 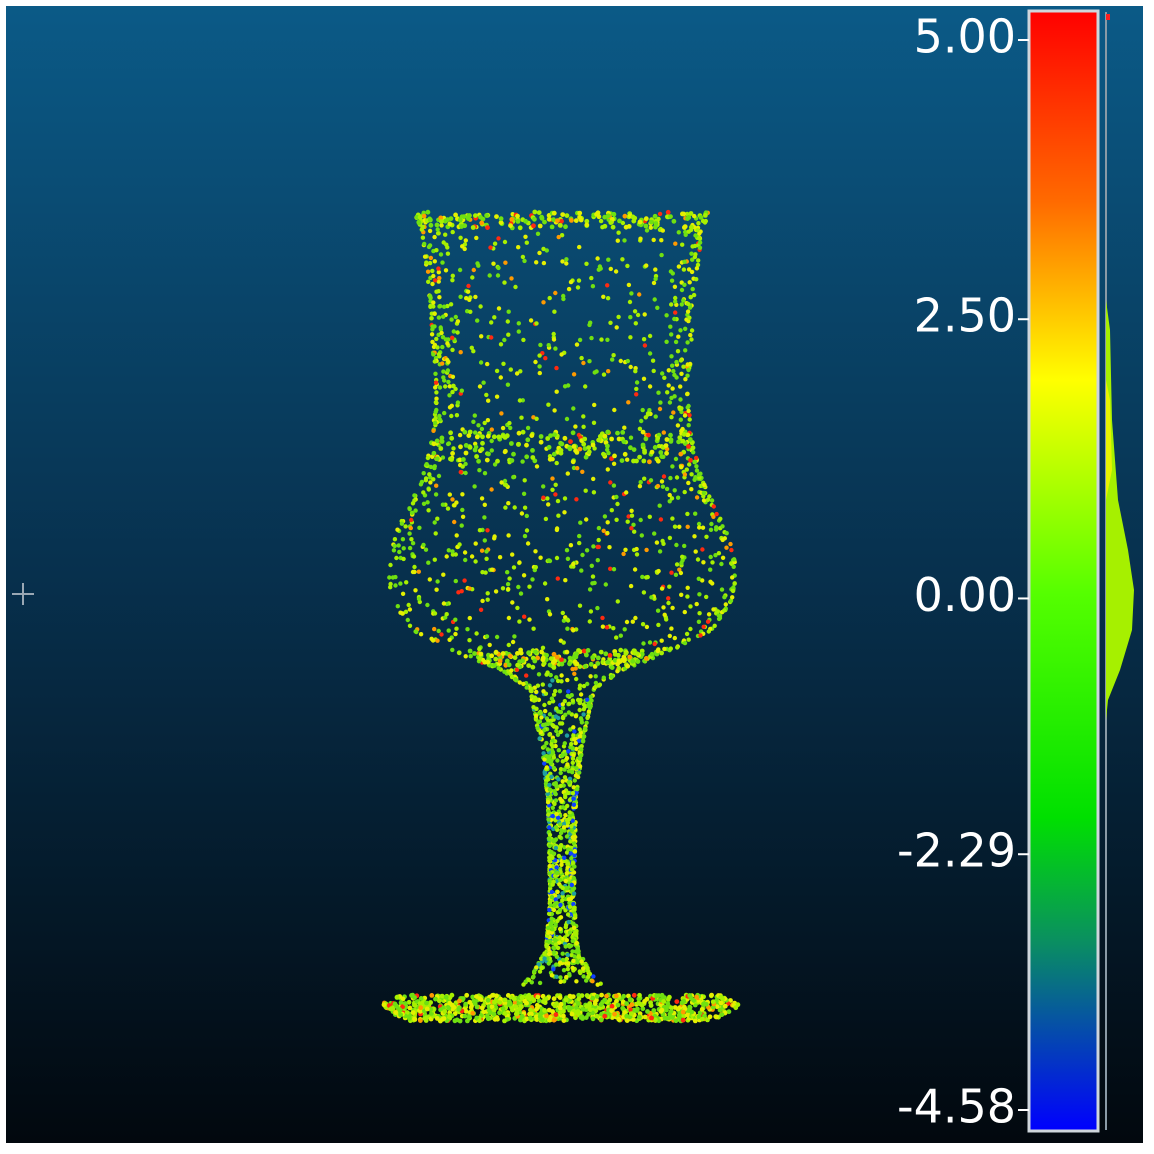 I want to click on color-scale-bar, so click(x=1063, y=571).